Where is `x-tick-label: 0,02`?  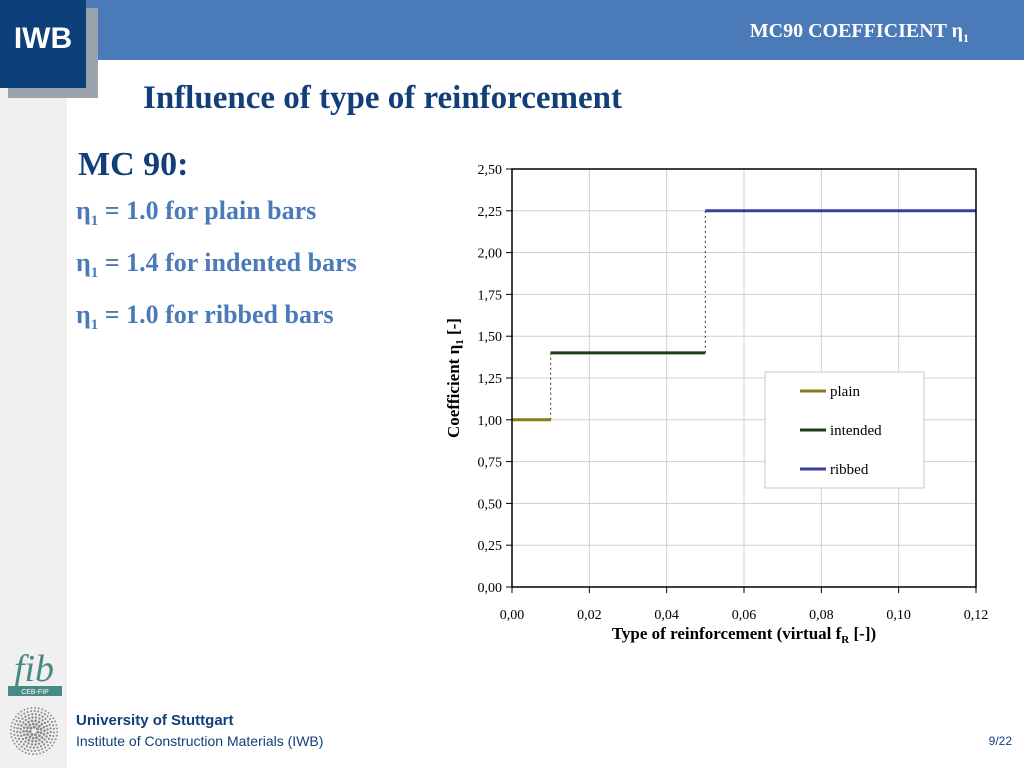
x-tick-label: 0,02 is located at coordinates (589, 615).